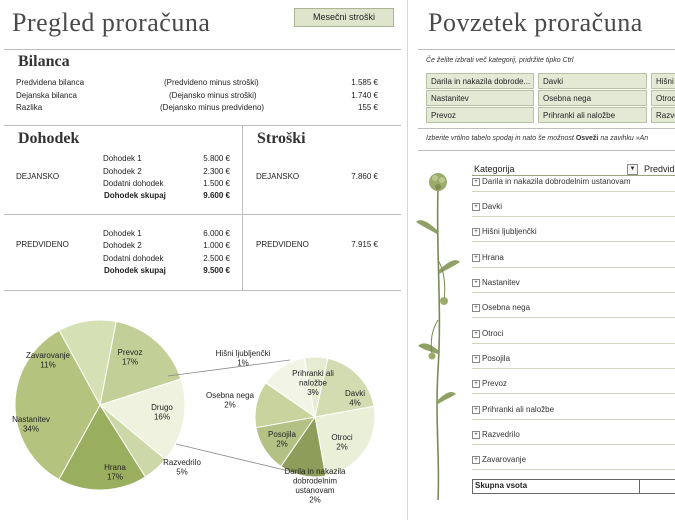 Image resolution: width=675 pixels, height=520 pixels. Describe the element at coordinates (115, 472) in the screenshot. I see `pie-label: Hrana 17%` at that location.